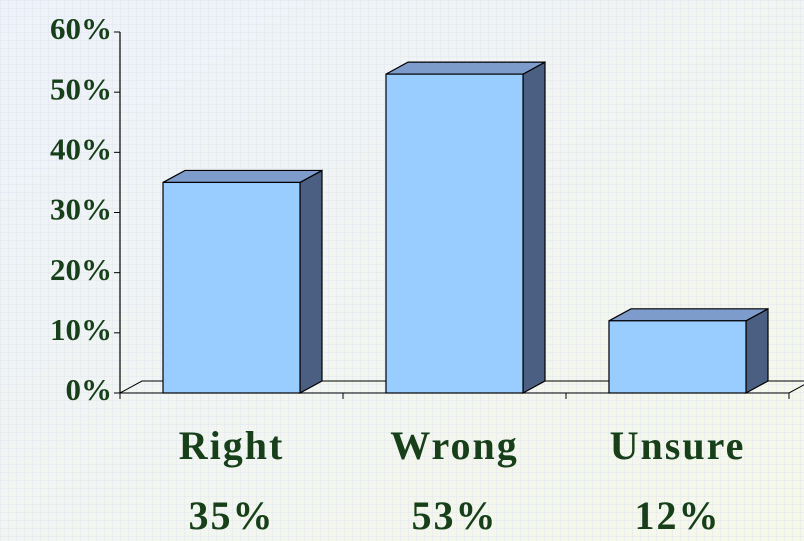 The image size is (804, 541). Describe the element at coordinates (81, 28) in the screenshot. I see `y-tick-label: 60%` at that location.